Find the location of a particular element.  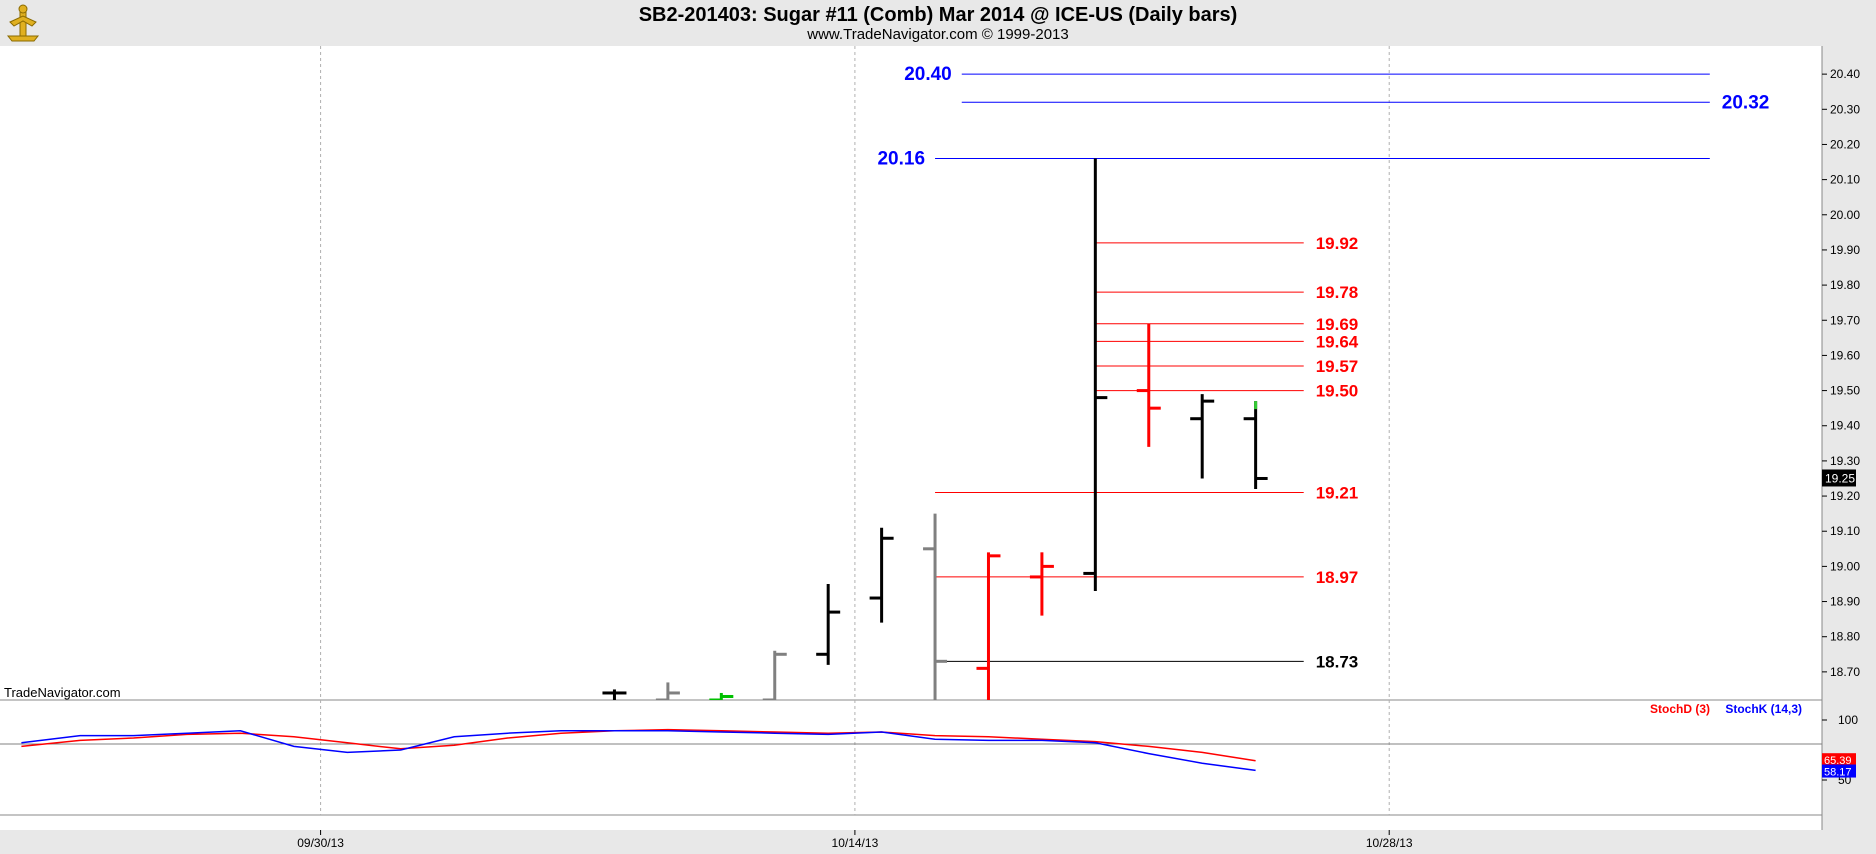

date-tick-label: 10/28/13 is located at coordinates (1389, 843).